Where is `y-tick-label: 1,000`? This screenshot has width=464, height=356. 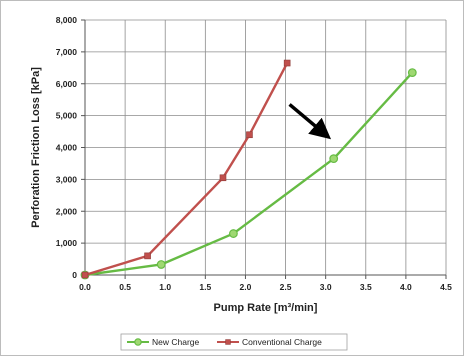 y-tick-label: 1,000 is located at coordinates (67, 243).